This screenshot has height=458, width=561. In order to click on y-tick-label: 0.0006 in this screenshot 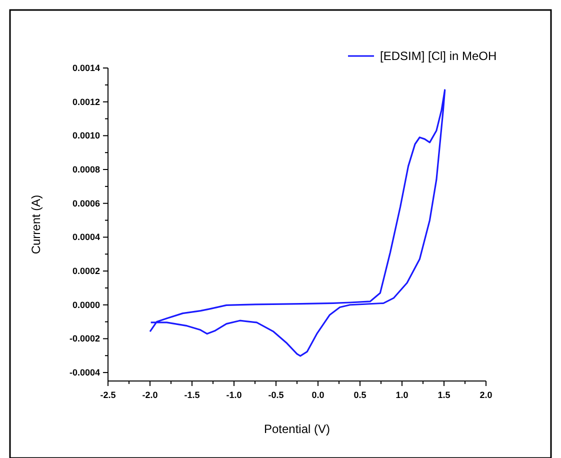, I will do `click(86, 203)`.